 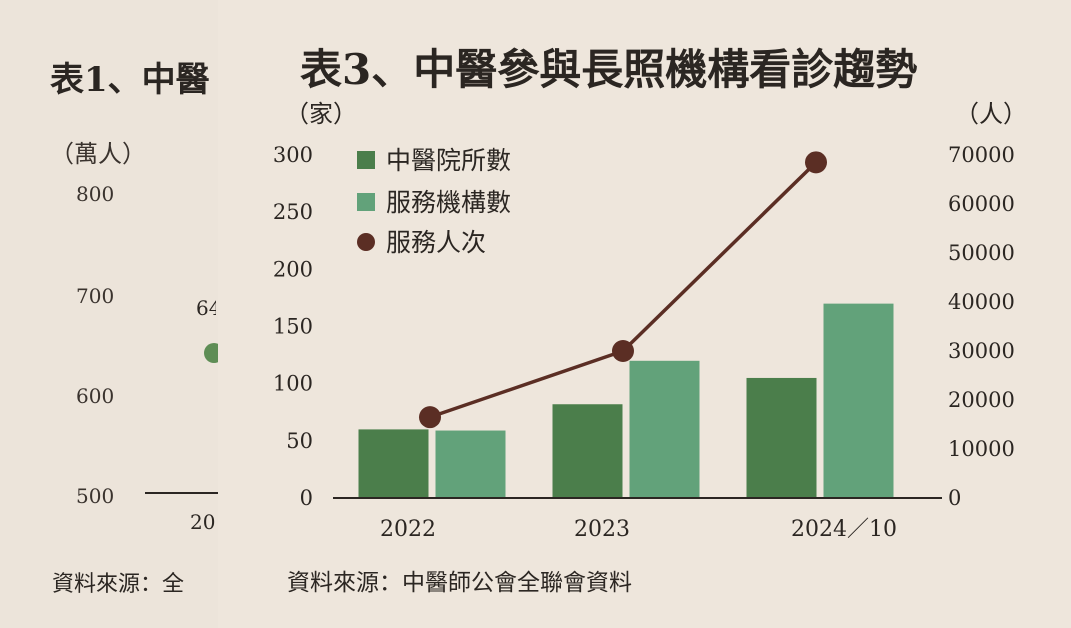 I want to click on legend-label: 中醫院所數, so click(x=448, y=160).